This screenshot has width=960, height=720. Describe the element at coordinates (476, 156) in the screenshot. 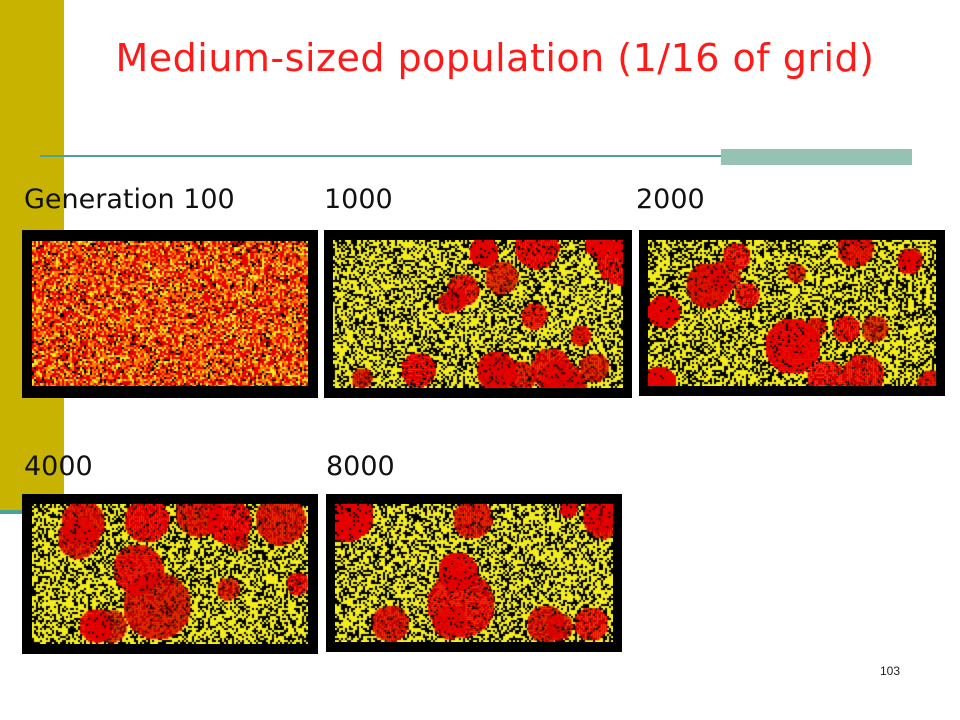

I see `divider-line` at that location.